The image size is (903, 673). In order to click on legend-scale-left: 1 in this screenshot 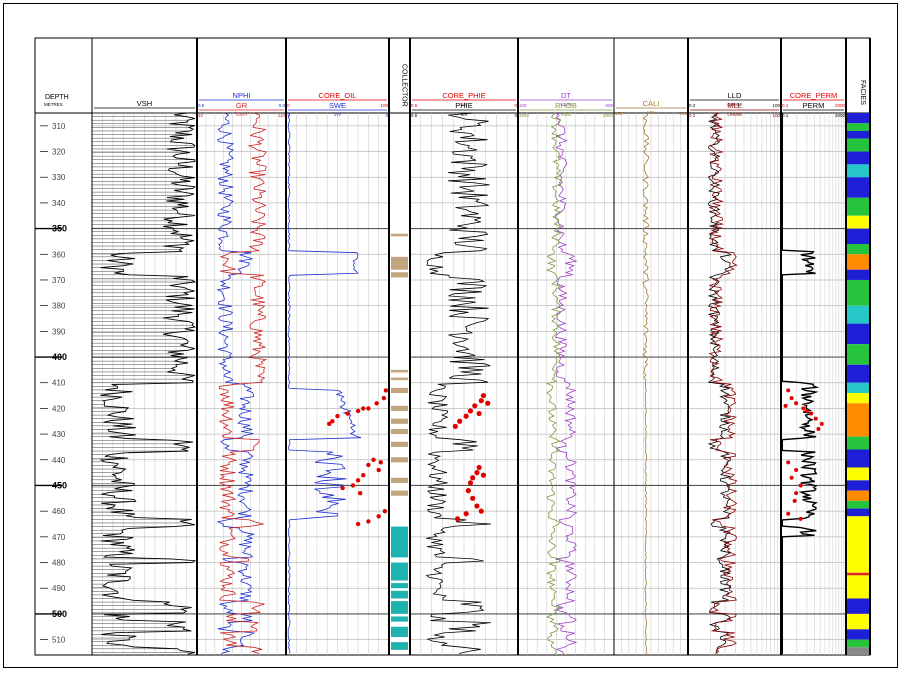, I will do `click(288, 115)`.